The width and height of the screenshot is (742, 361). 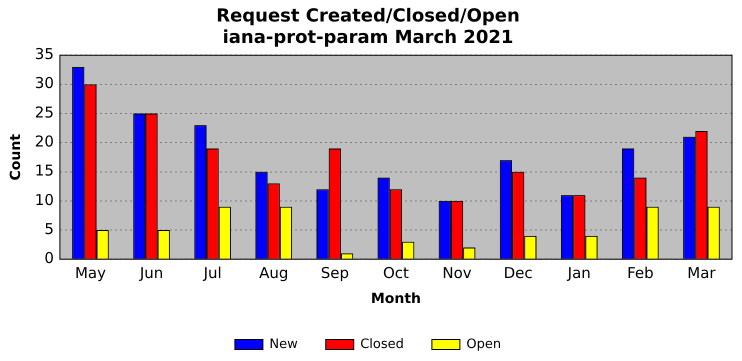 I want to click on x-tick-label: Jul, so click(x=212, y=273).